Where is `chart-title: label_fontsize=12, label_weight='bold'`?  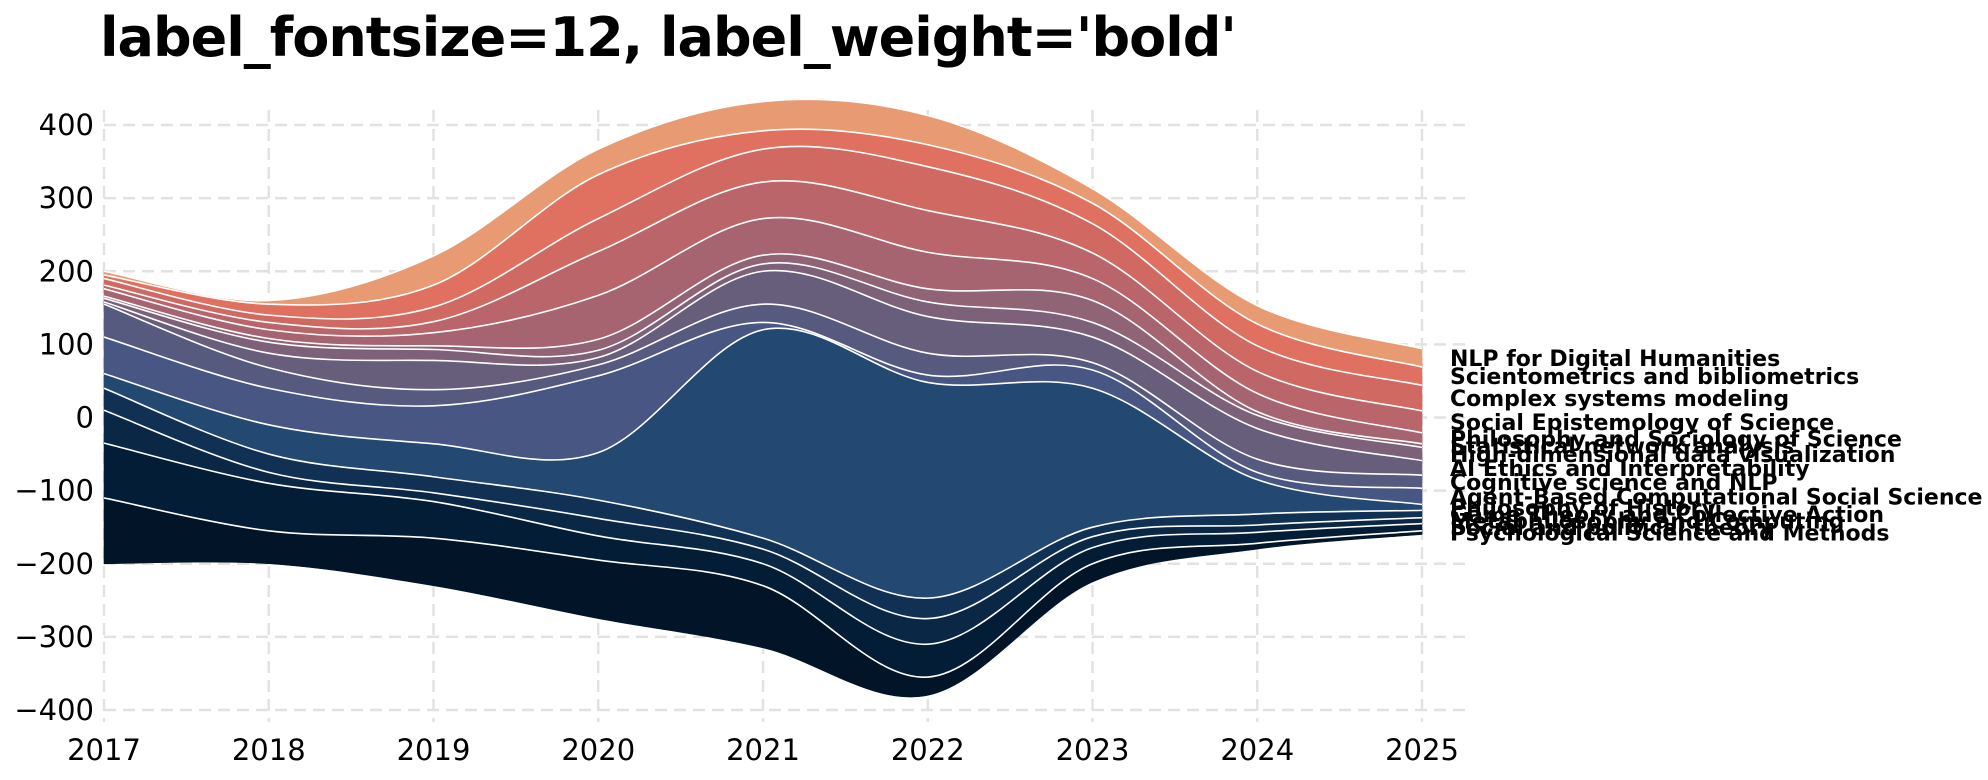 chart-title: label_fontsize=12, label_weight='bold' is located at coordinates (668, 37).